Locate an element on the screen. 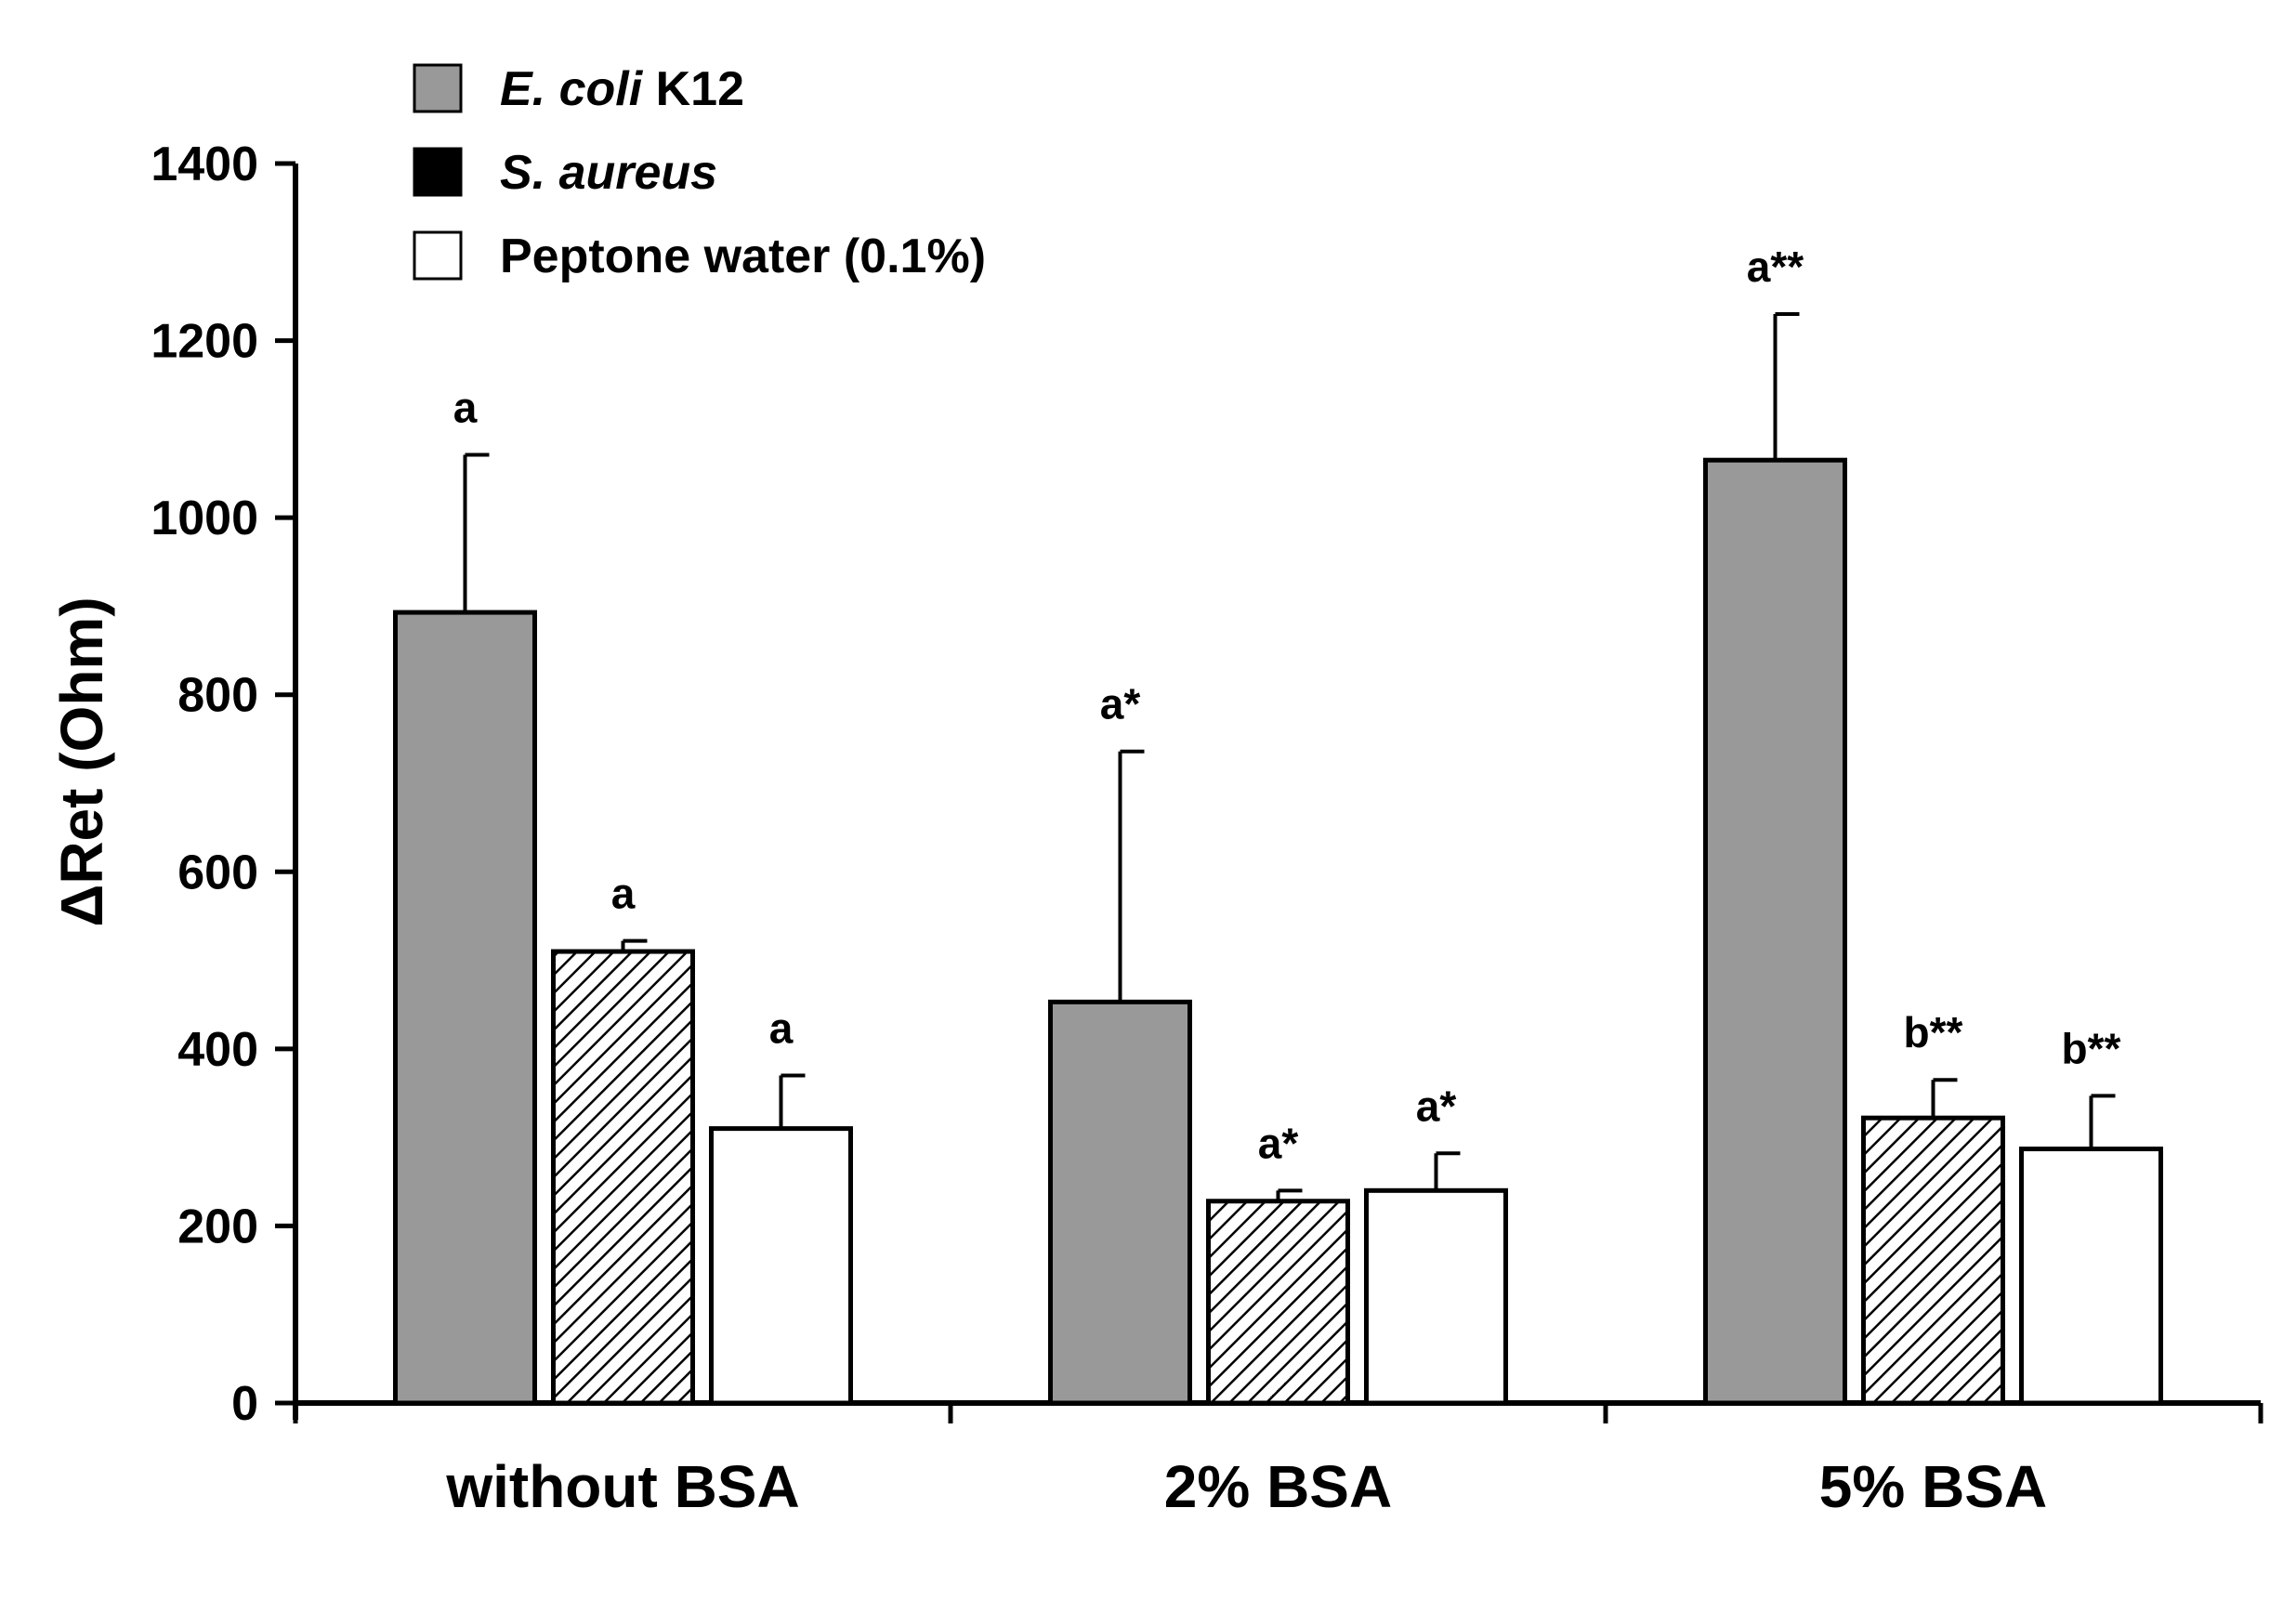 Image resolution: width=2296 pixels, height=1600 pixels. y-tick-label: 600 is located at coordinates (217, 872).